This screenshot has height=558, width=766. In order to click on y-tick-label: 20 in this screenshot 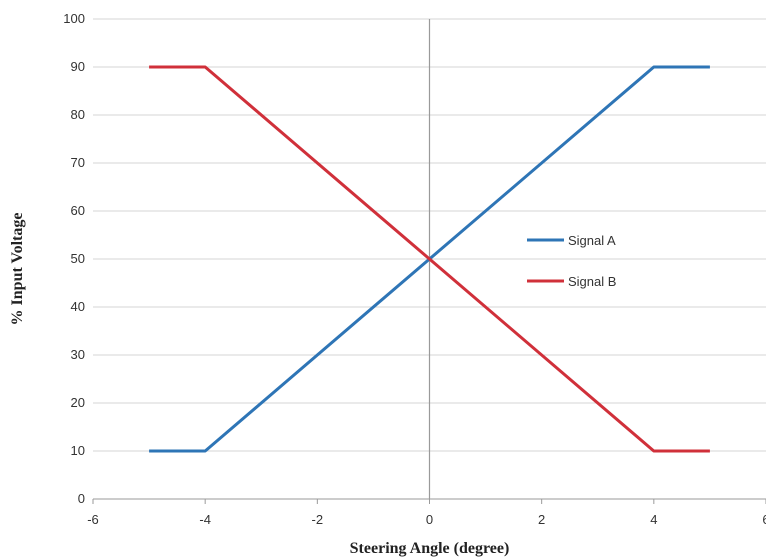, I will do `click(78, 402)`.